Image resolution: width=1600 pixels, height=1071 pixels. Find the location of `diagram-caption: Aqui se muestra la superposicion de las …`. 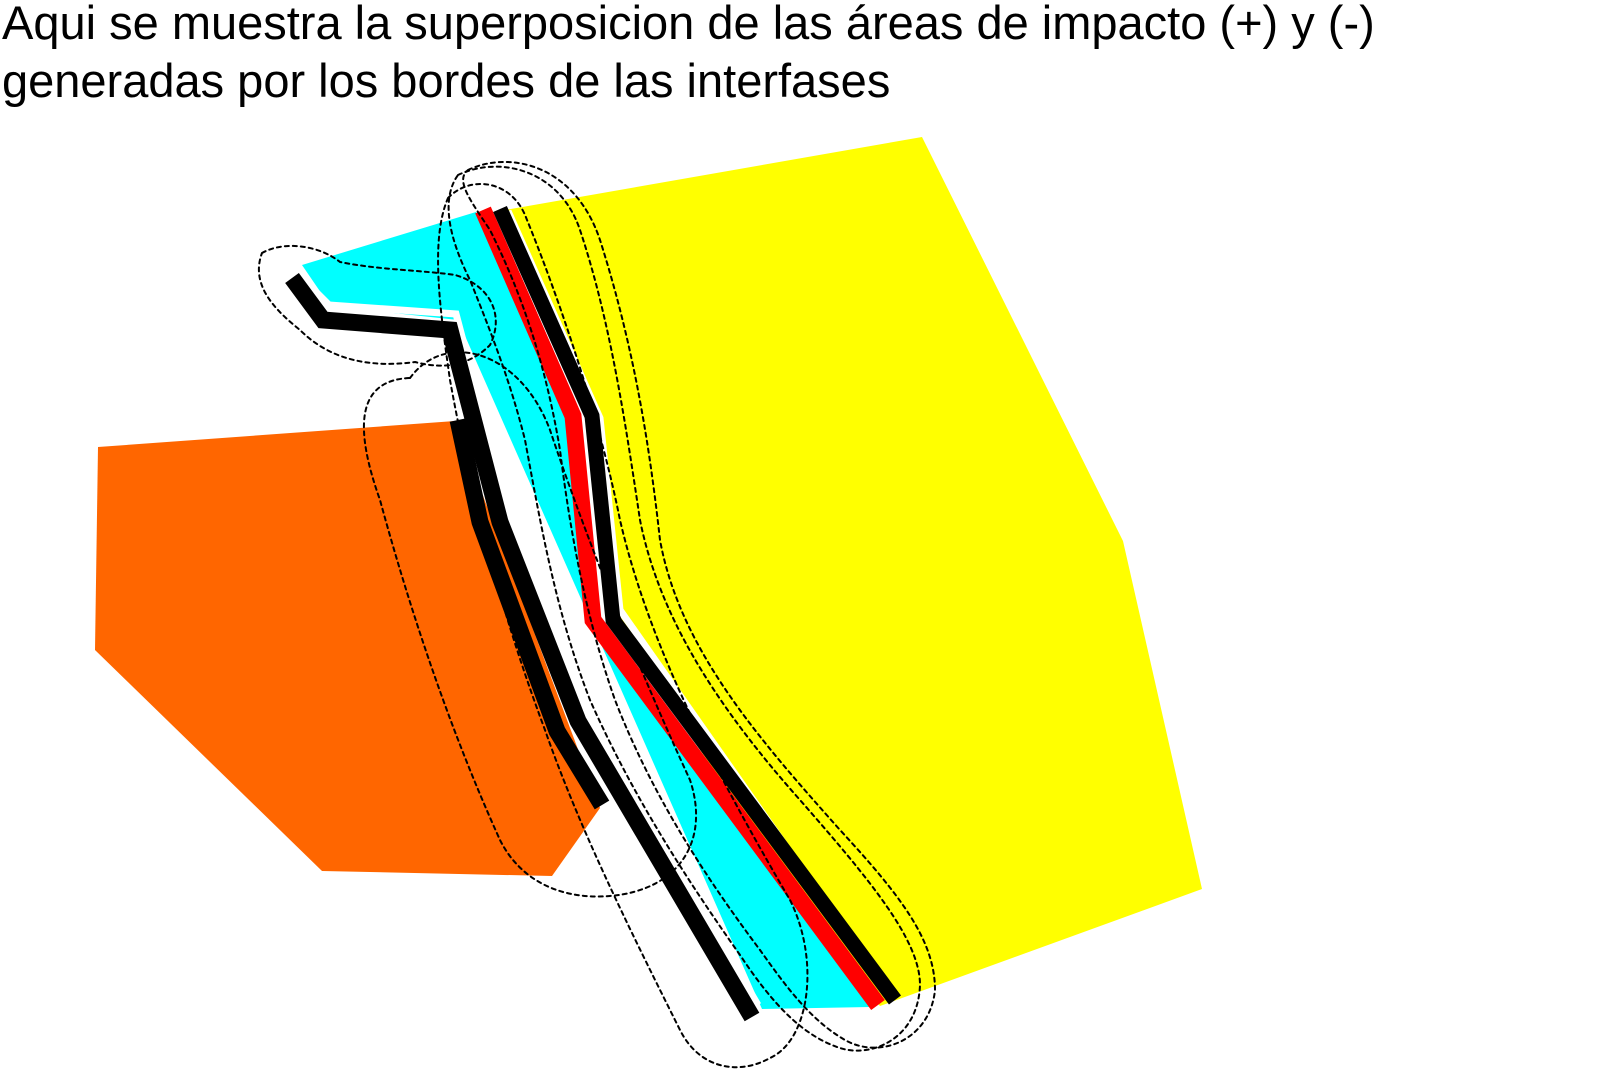

diagram-caption: Aqui se muestra la superposicion de las … is located at coordinates (800, 55).